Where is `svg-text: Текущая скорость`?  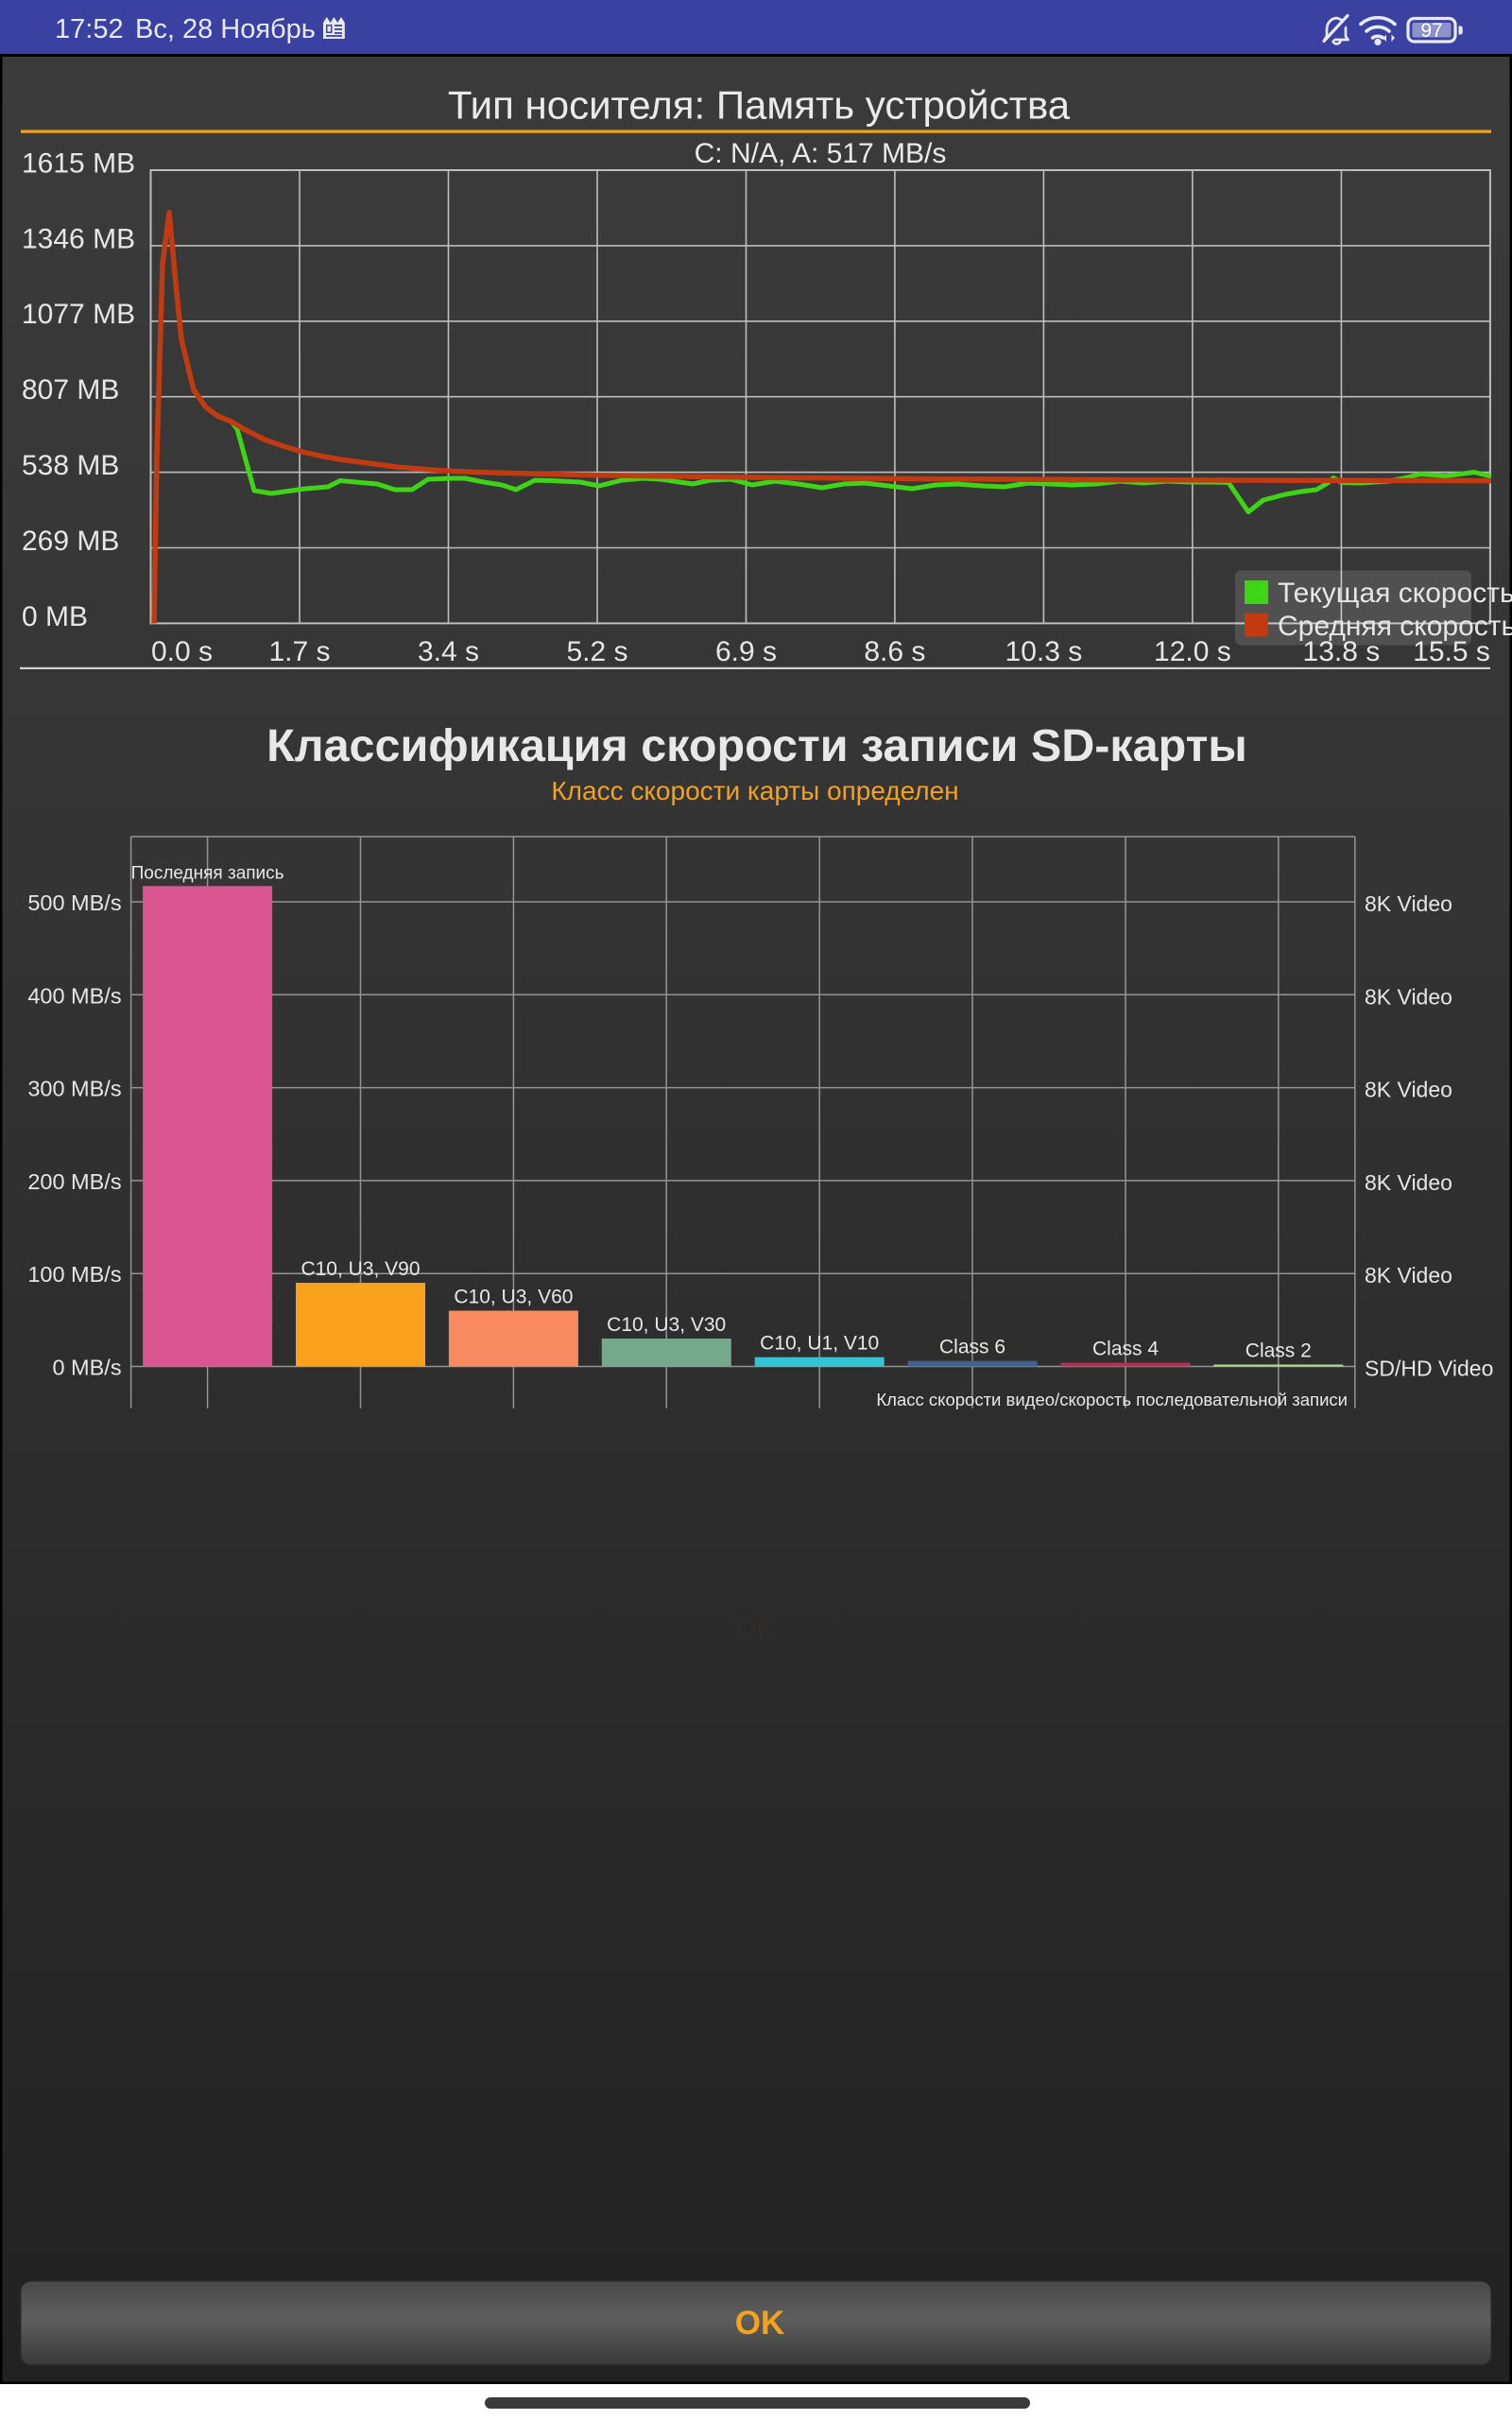
svg-text: Текущая скорость is located at coordinates (1395, 593).